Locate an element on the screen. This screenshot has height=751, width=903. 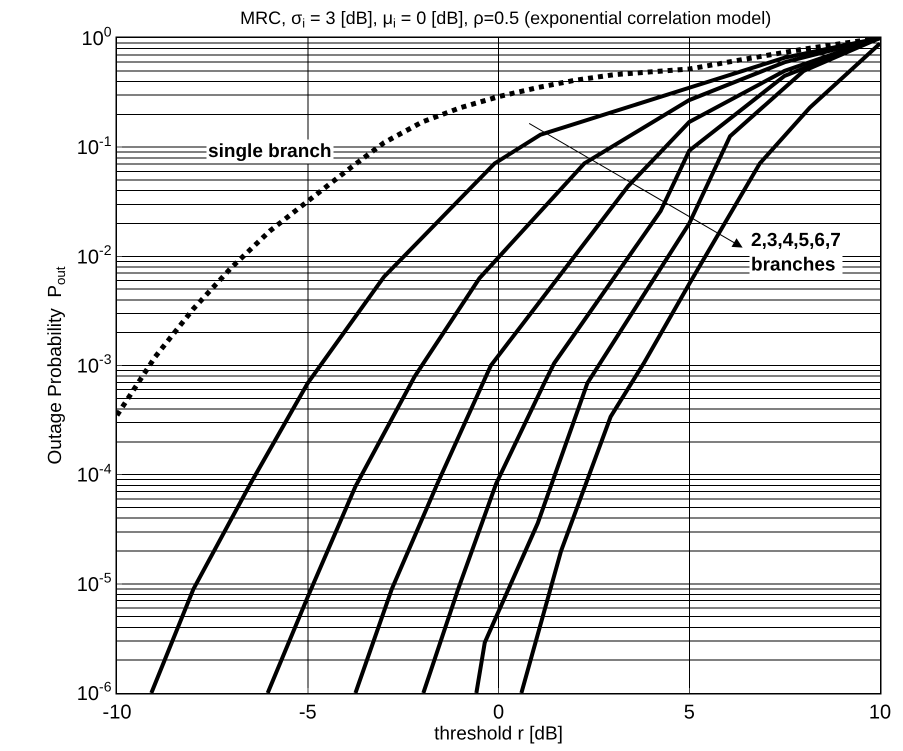
y-tick-label: 10$^{0}$ is located at coordinates (96, 37).